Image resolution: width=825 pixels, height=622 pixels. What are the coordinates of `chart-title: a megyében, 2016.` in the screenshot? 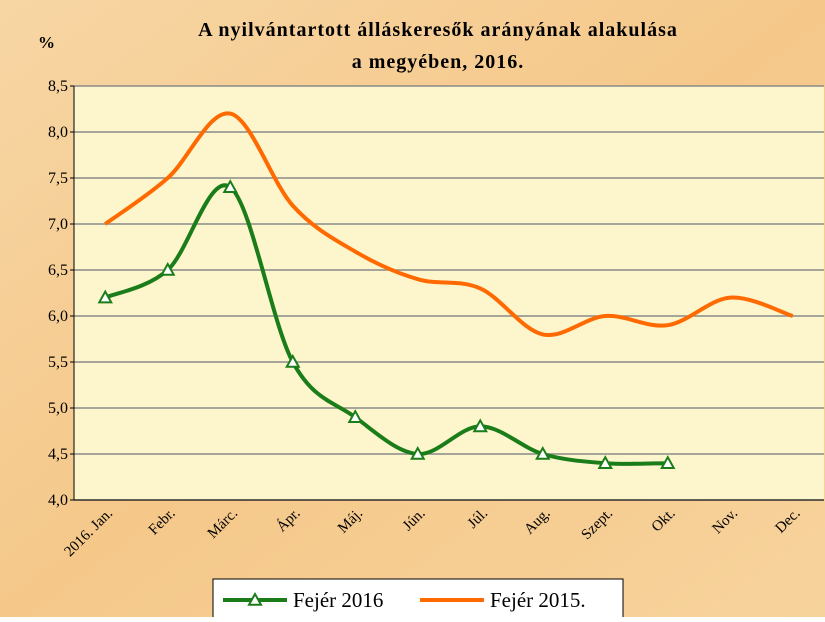 It's located at (438, 62).